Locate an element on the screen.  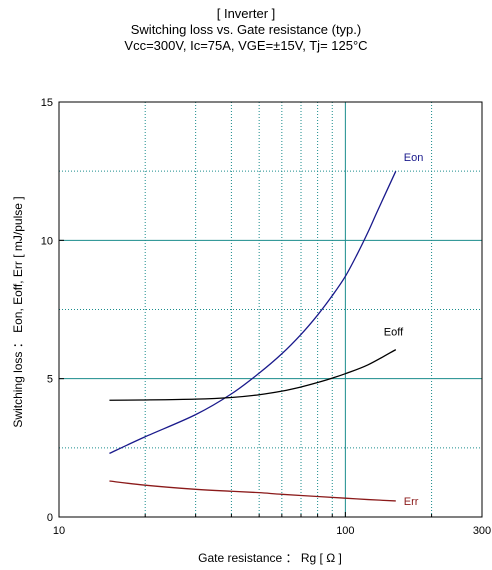
series-label-eoff: Eoff is located at coordinates (394, 333).